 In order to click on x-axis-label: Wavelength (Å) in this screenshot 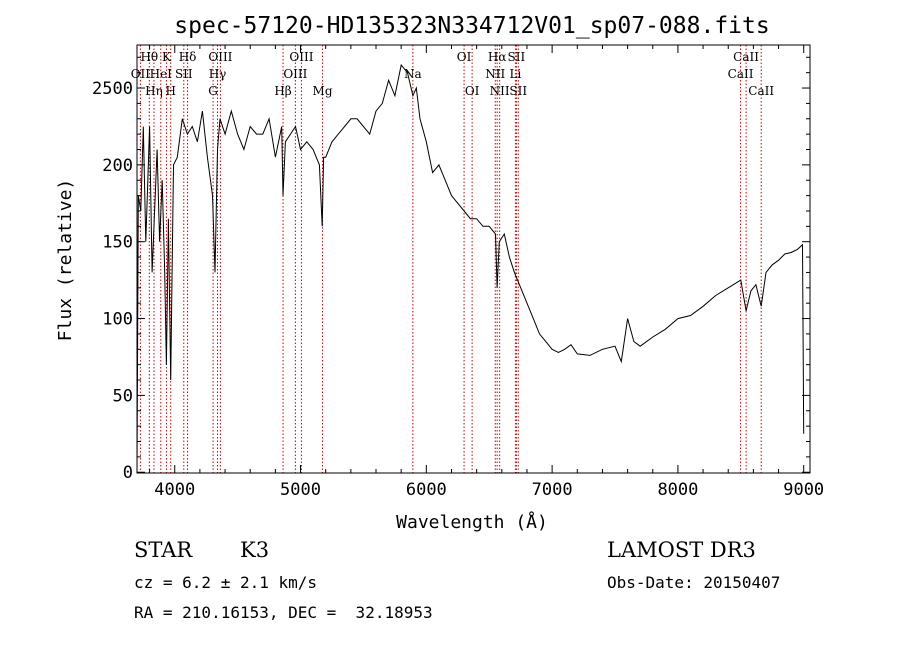, I will do `click(472, 522)`.